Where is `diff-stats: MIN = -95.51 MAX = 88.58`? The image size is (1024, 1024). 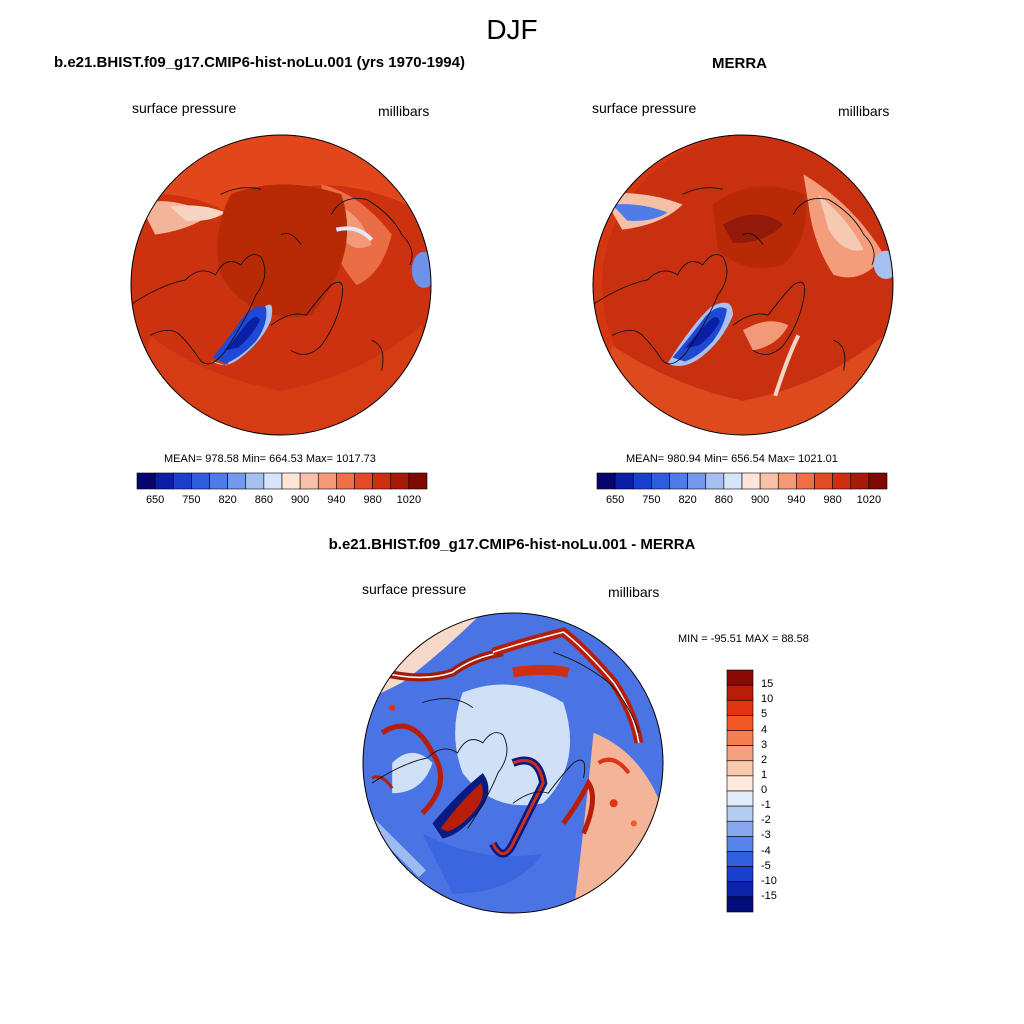 diff-stats: MIN = -95.51 MAX = 88.58 is located at coordinates (743, 639).